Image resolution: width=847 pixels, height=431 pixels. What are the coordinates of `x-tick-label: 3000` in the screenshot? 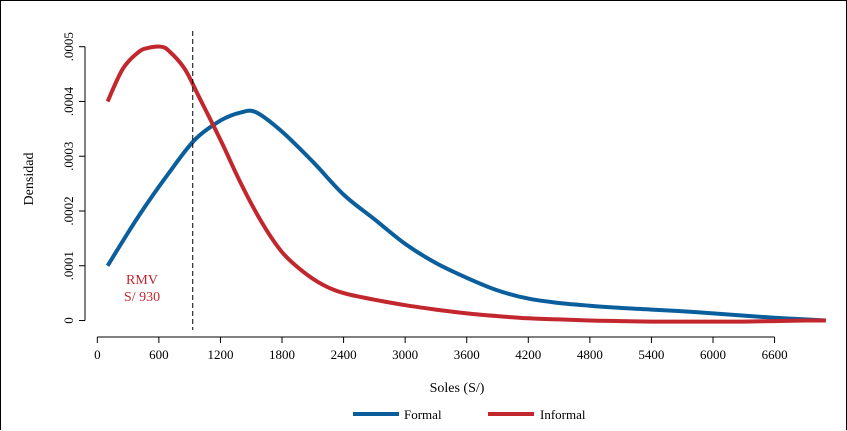 It's located at (405, 354).